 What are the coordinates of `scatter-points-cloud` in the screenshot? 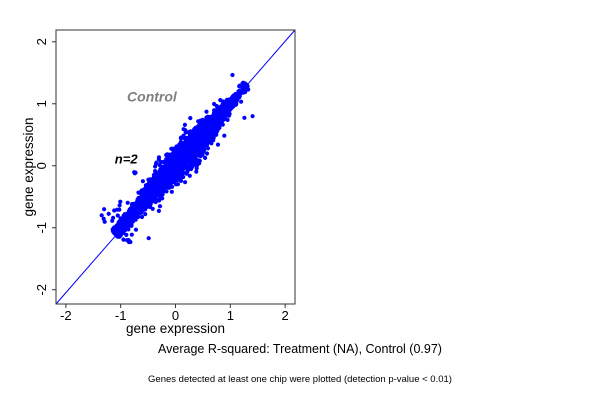 It's located at (177, 158).